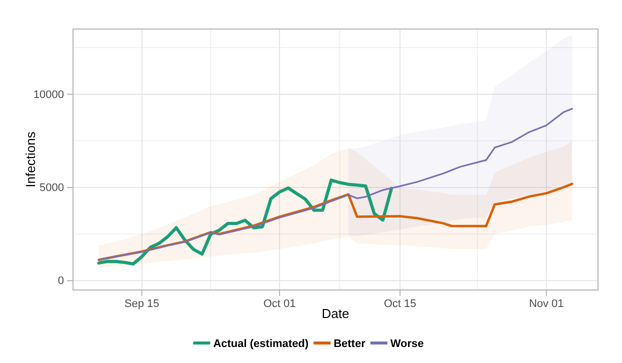  What do you see at coordinates (407, 344) in the screenshot?
I see `legend-label: Worse` at bounding box center [407, 344].